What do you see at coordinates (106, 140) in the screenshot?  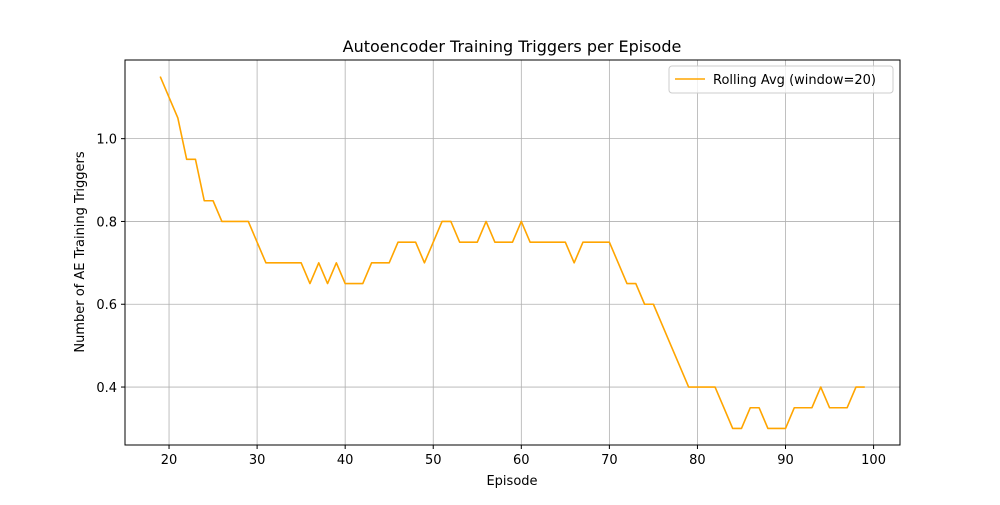 I see `y-tick-label: 1.0` at bounding box center [106, 140].